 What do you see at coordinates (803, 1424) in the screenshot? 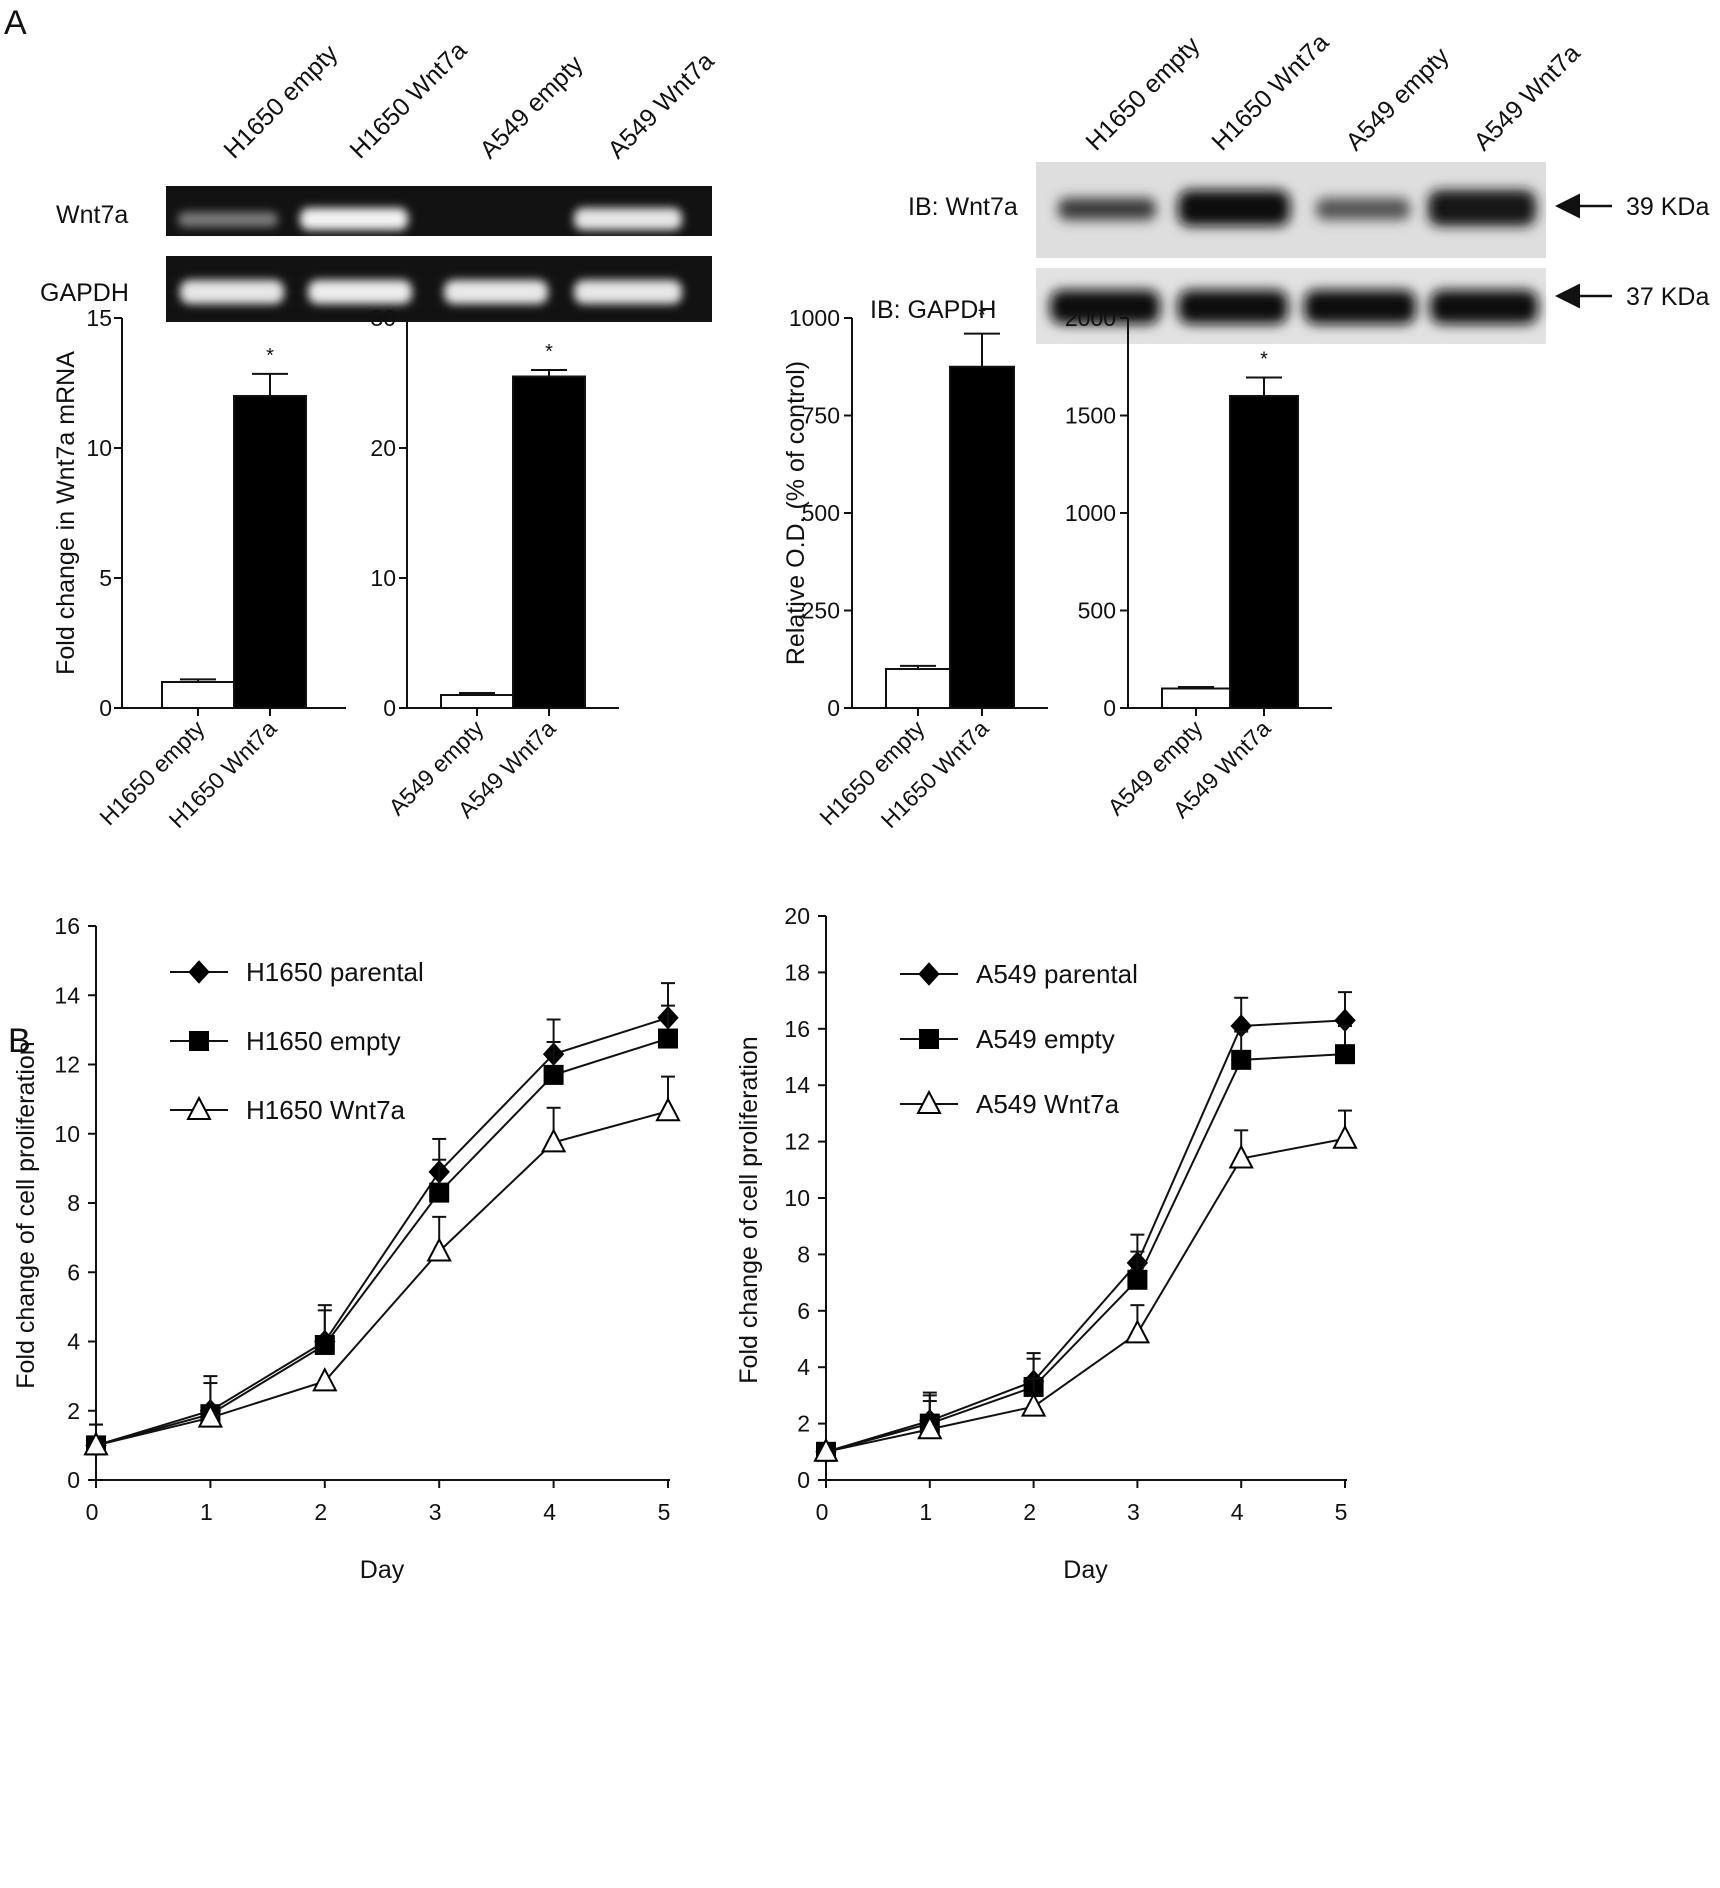
I see `y-tick-label: 2` at bounding box center [803, 1424].